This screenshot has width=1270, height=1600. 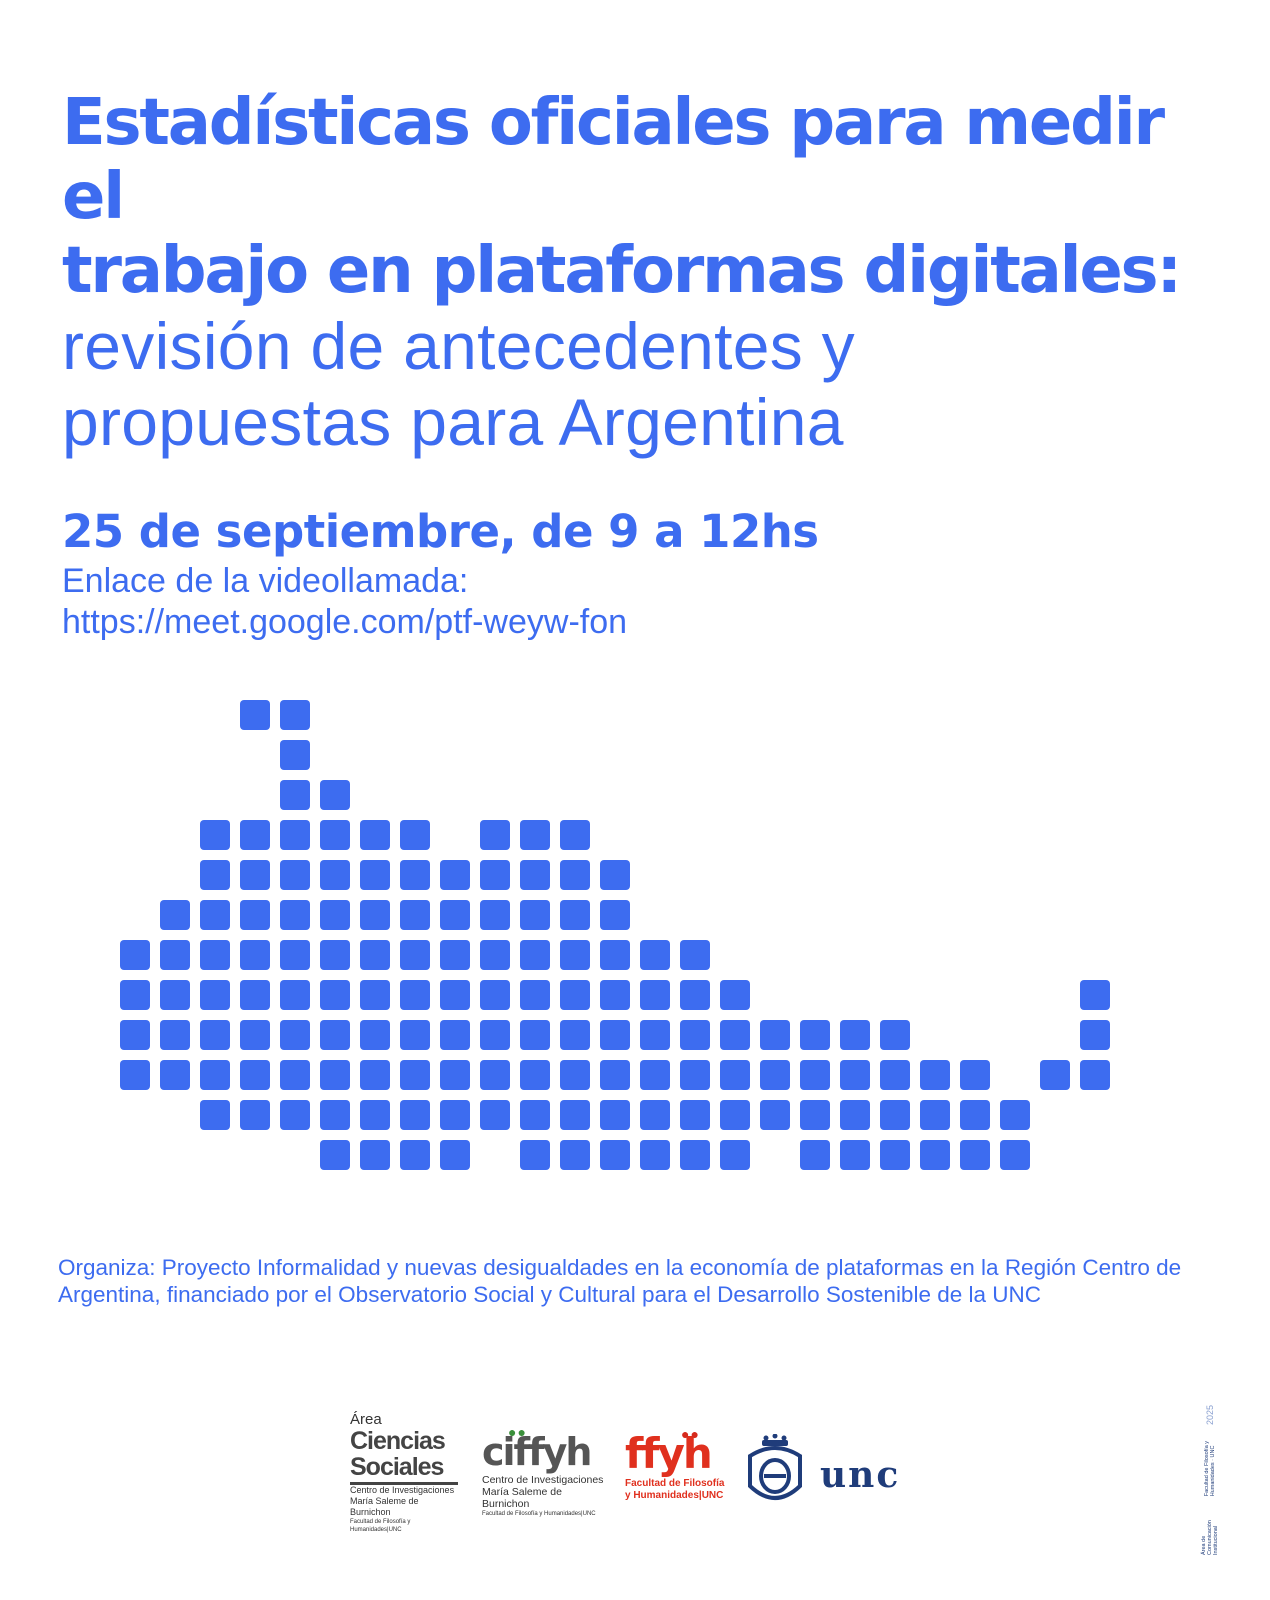 I want to click on csoc-sub1: Centro de Investigaciones, so click(x=402, y=1490).